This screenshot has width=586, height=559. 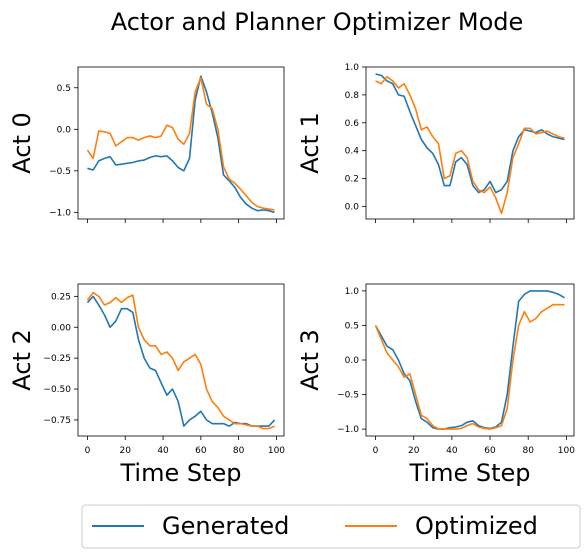 What do you see at coordinates (352, 152) in the screenshot?
I see `ytick-label: 0.4` at bounding box center [352, 152].